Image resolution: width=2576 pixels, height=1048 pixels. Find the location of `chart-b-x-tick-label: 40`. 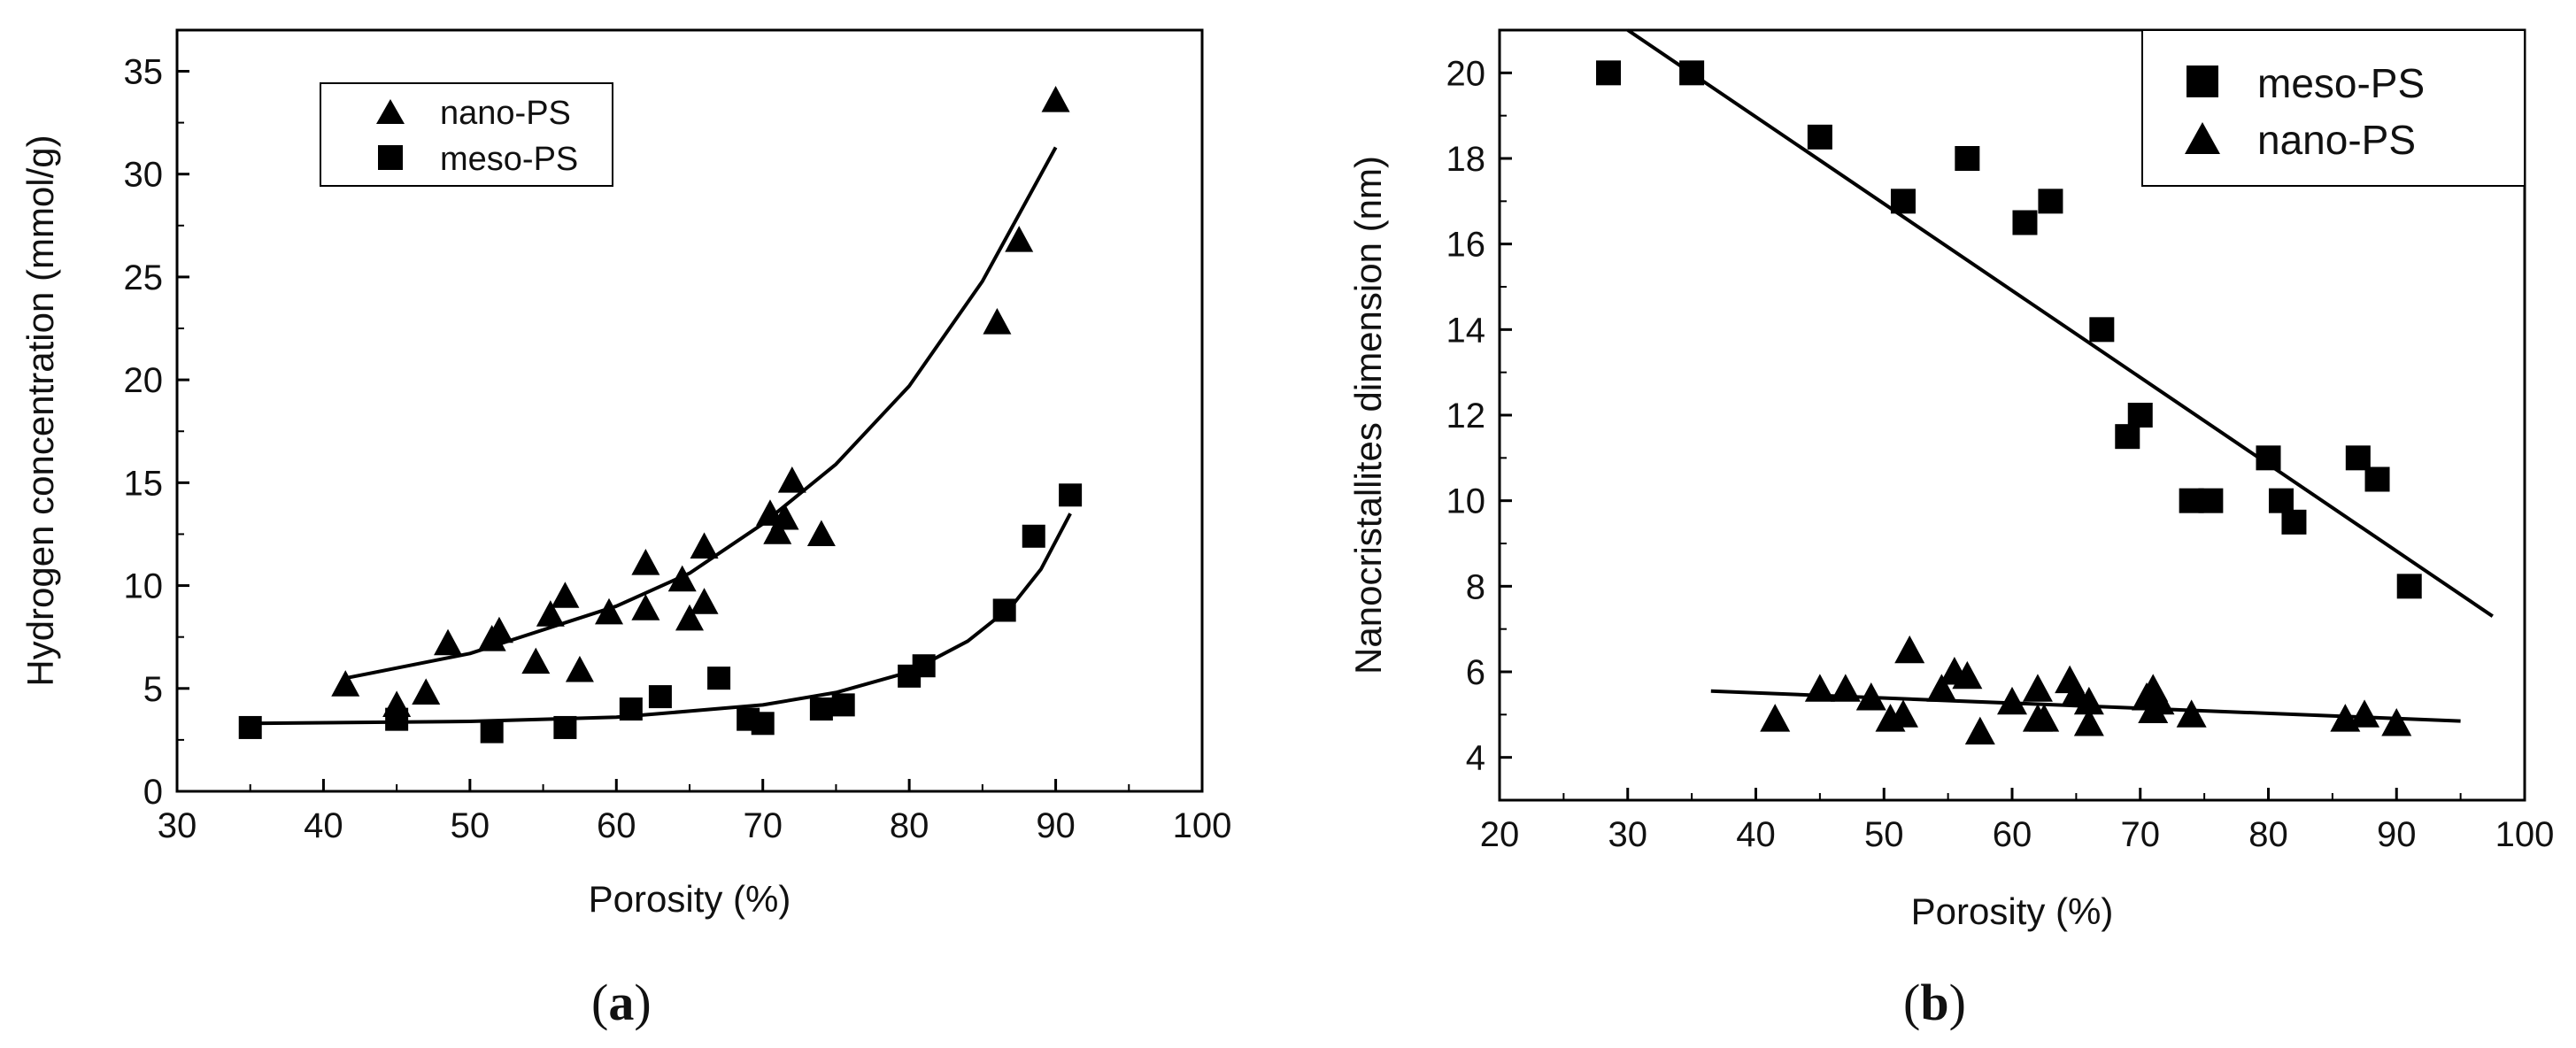

chart-b-x-tick-label: 40 is located at coordinates (1756, 834).